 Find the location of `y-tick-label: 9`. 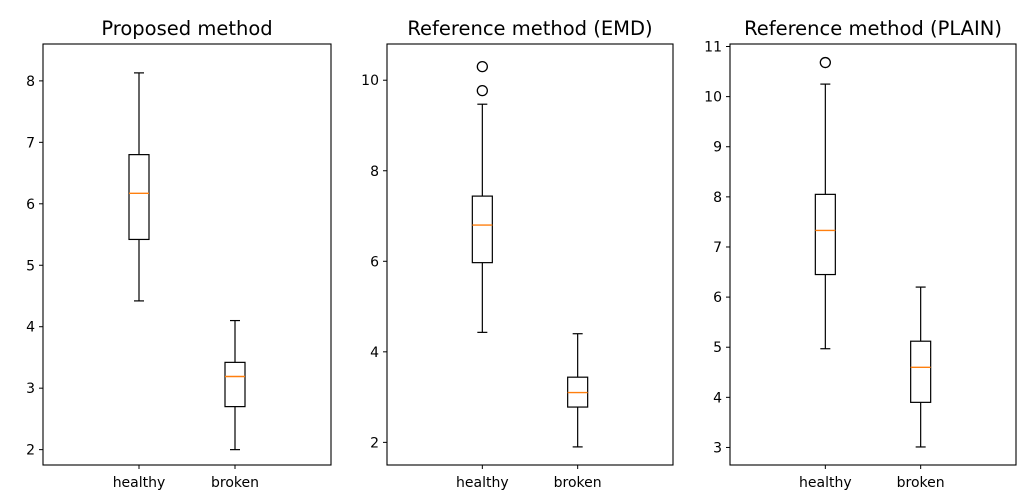

y-tick-label: 9 is located at coordinates (717, 148).